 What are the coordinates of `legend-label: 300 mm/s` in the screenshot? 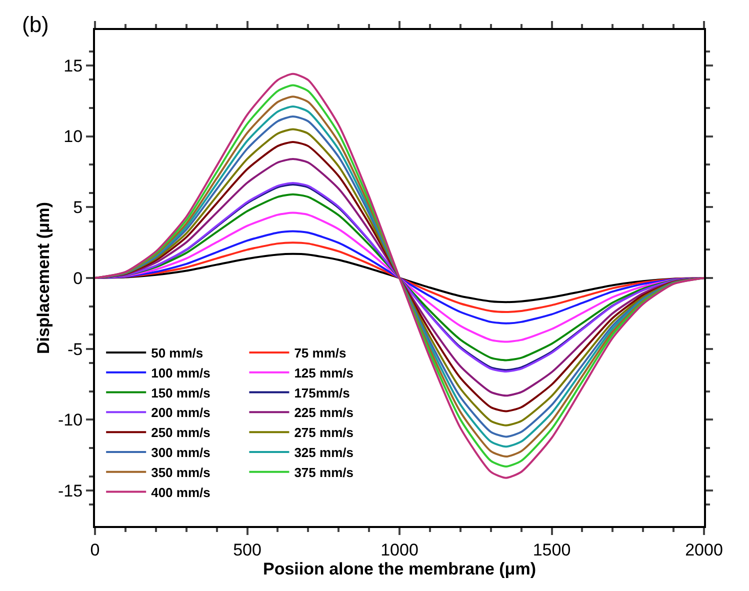 It's located at (180, 452).